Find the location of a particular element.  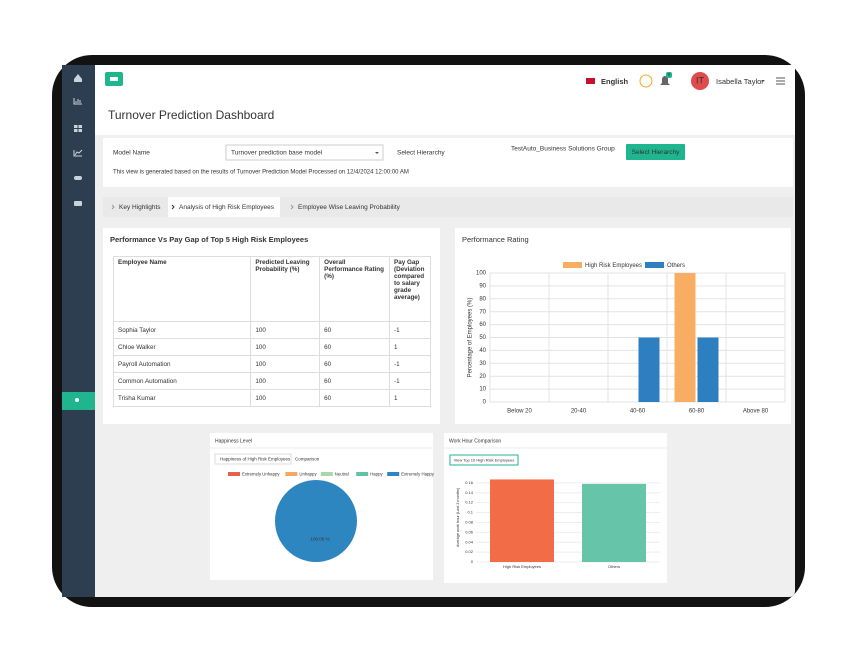

chart-title: Performance Rating is located at coordinates (495, 239).